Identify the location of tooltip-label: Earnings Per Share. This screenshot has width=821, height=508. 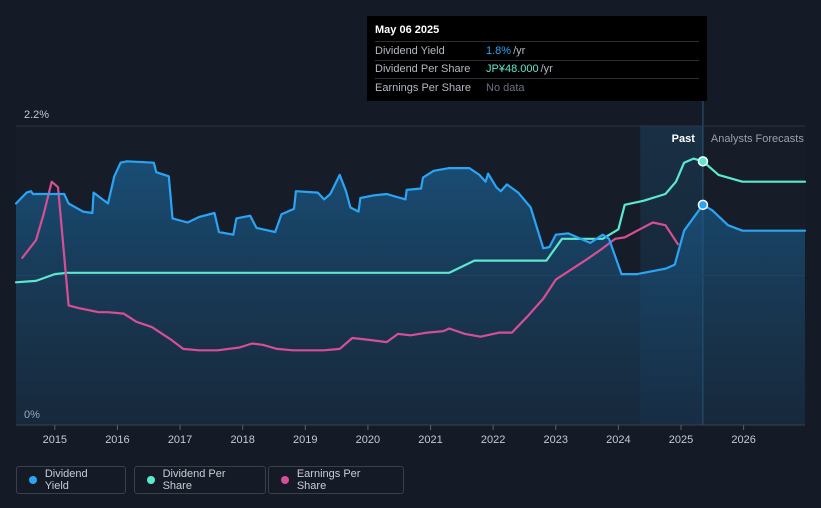
(423, 87).